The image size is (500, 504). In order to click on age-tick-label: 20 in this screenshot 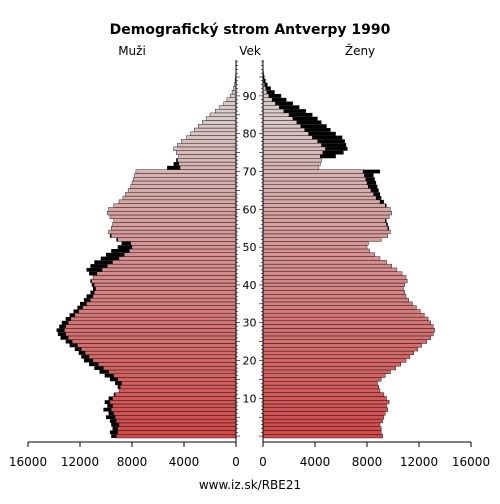, I will do `click(250, 361)`.